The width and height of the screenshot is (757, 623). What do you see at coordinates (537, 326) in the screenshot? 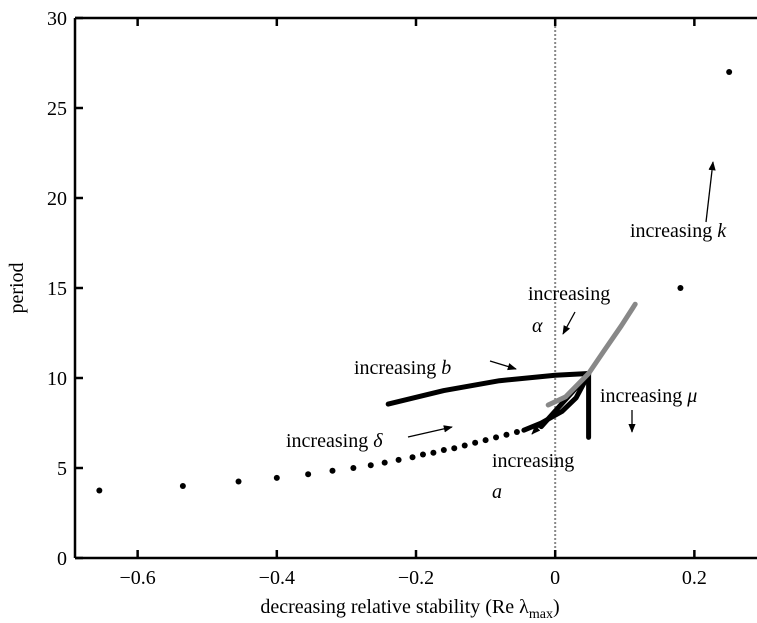
I see `annotation-alpha-symbol: α` at bounding box center [537, 326].